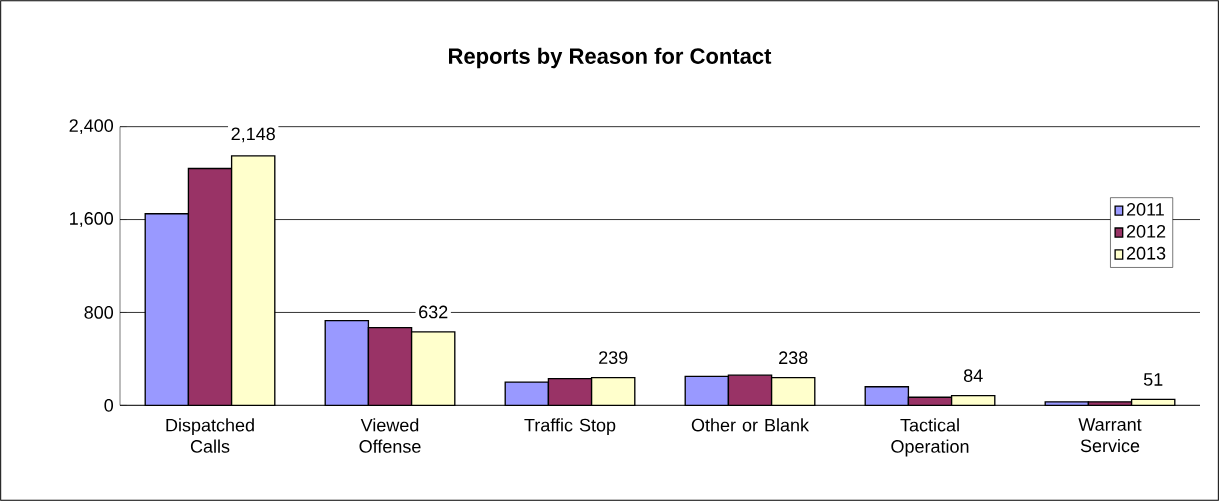 The image size is (1219, 501). I want to click on x-tick-label: Traffic Stop, so click(570, 427).